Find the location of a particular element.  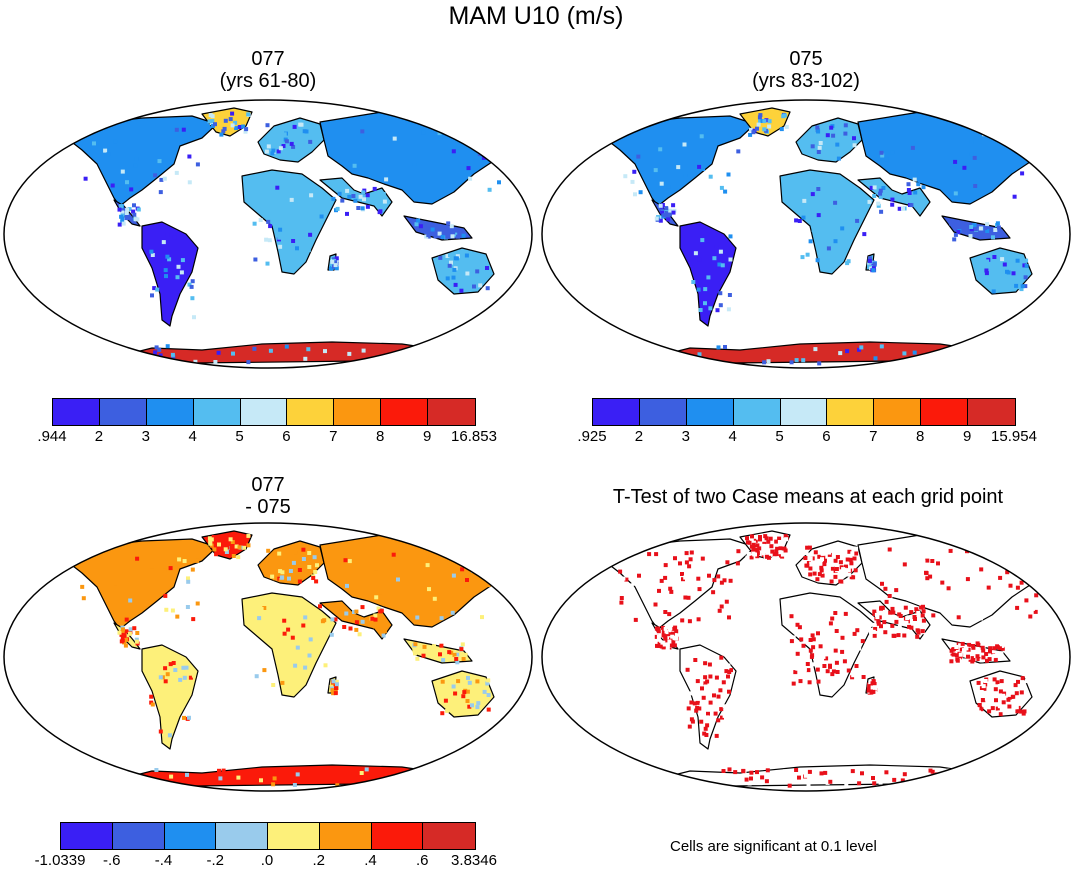

colorbar-difference is located at coordinates (268, 836).